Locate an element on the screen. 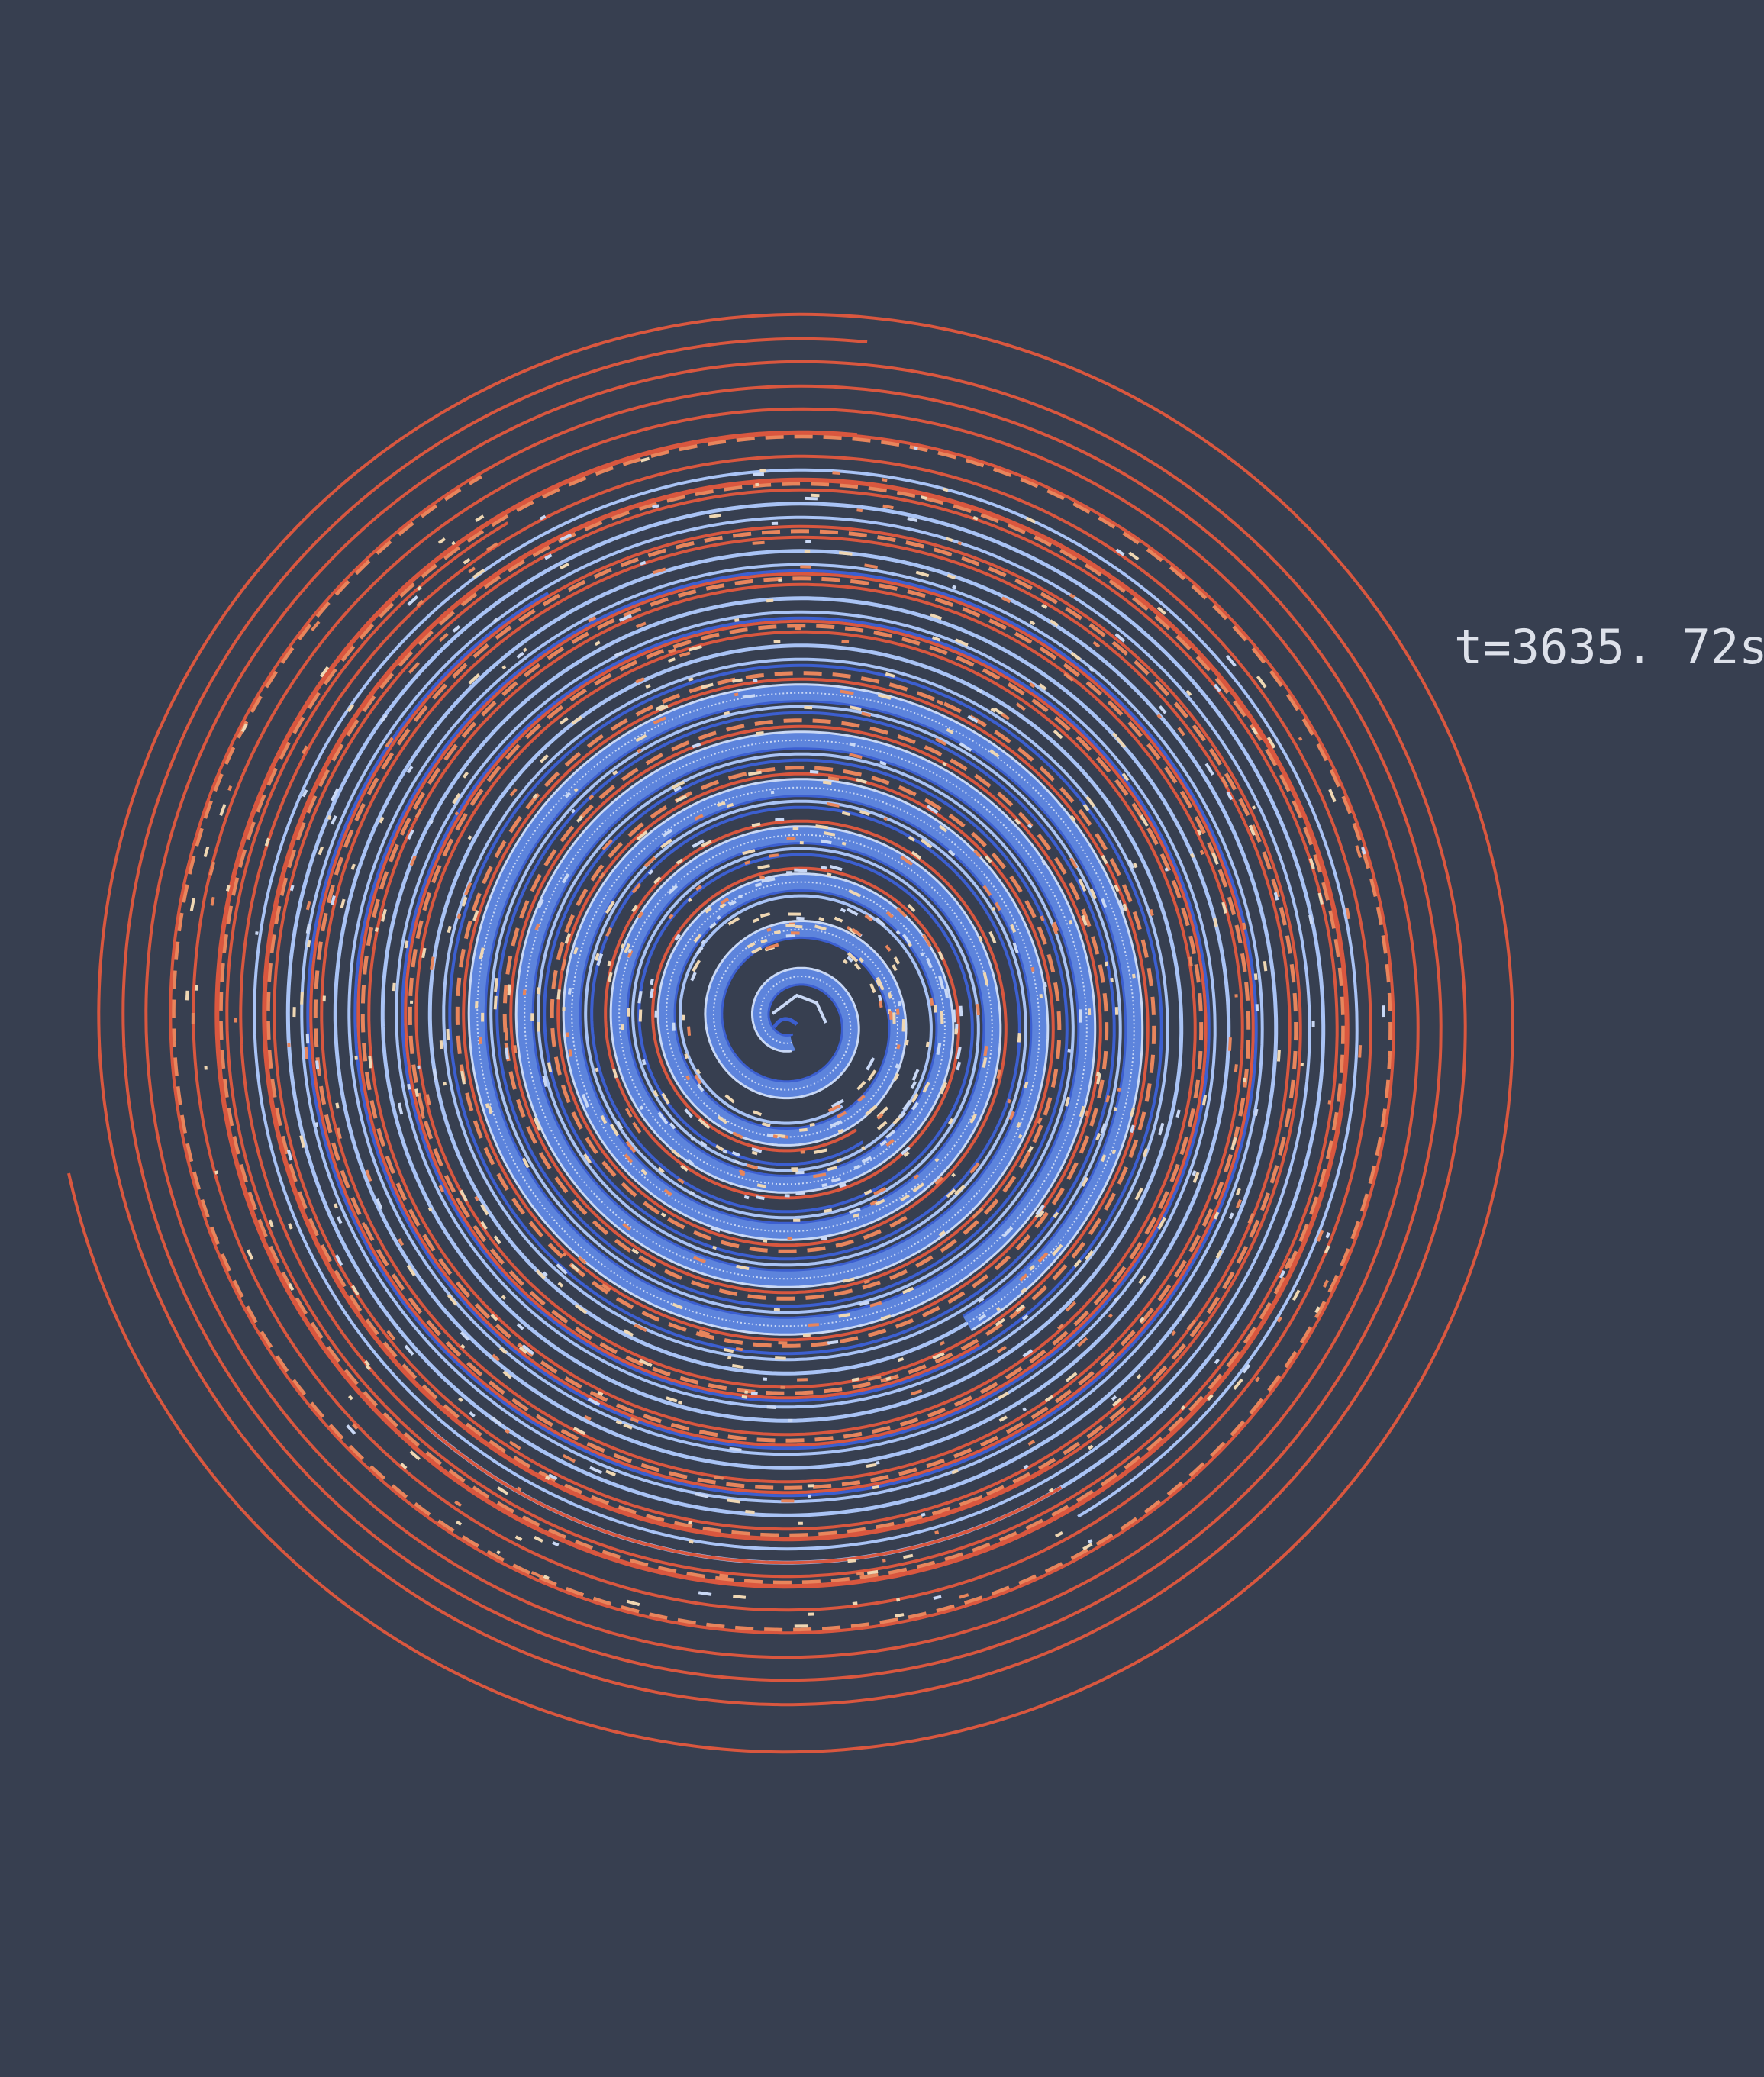 This screenshot has width=1764, height=2077. spiral-edge-inner is located at coordinates (805, 1009).